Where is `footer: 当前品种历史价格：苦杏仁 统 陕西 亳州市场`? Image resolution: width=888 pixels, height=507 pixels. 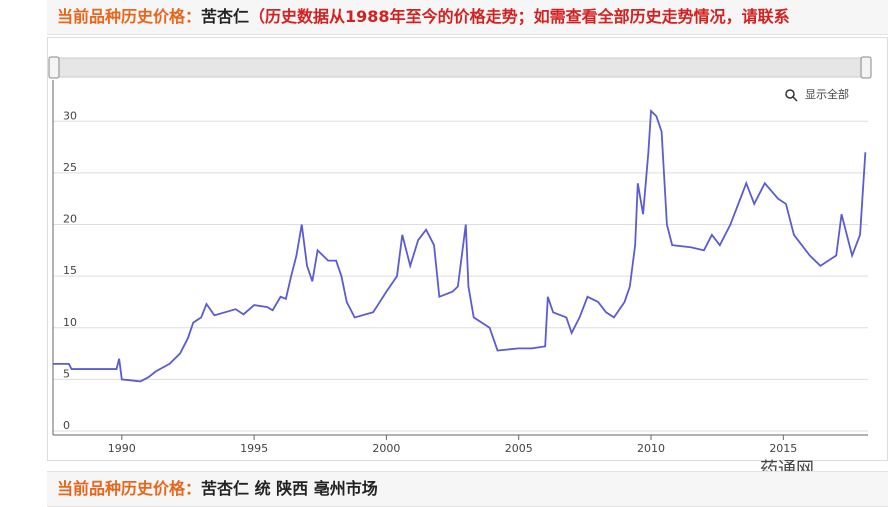
footer: 当前品种历史价格：苦杏仁 统 陕西 亳州市场 is located at coordinates (467, 489).